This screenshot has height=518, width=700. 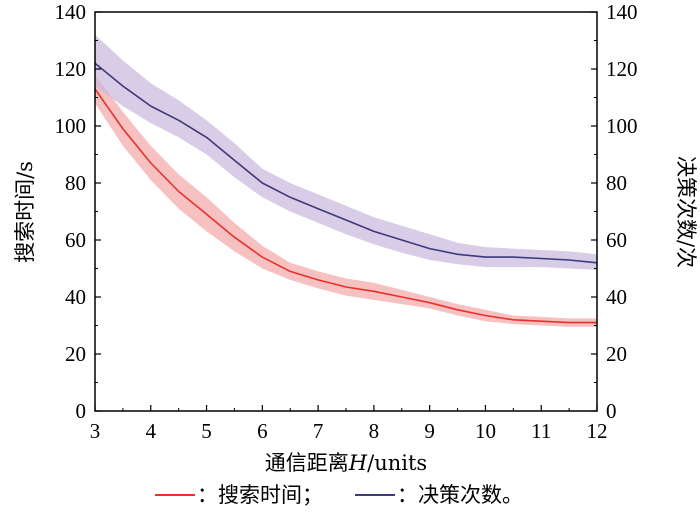 I want to click on y-left-tick-label: 20, so click(x=75, y=354).